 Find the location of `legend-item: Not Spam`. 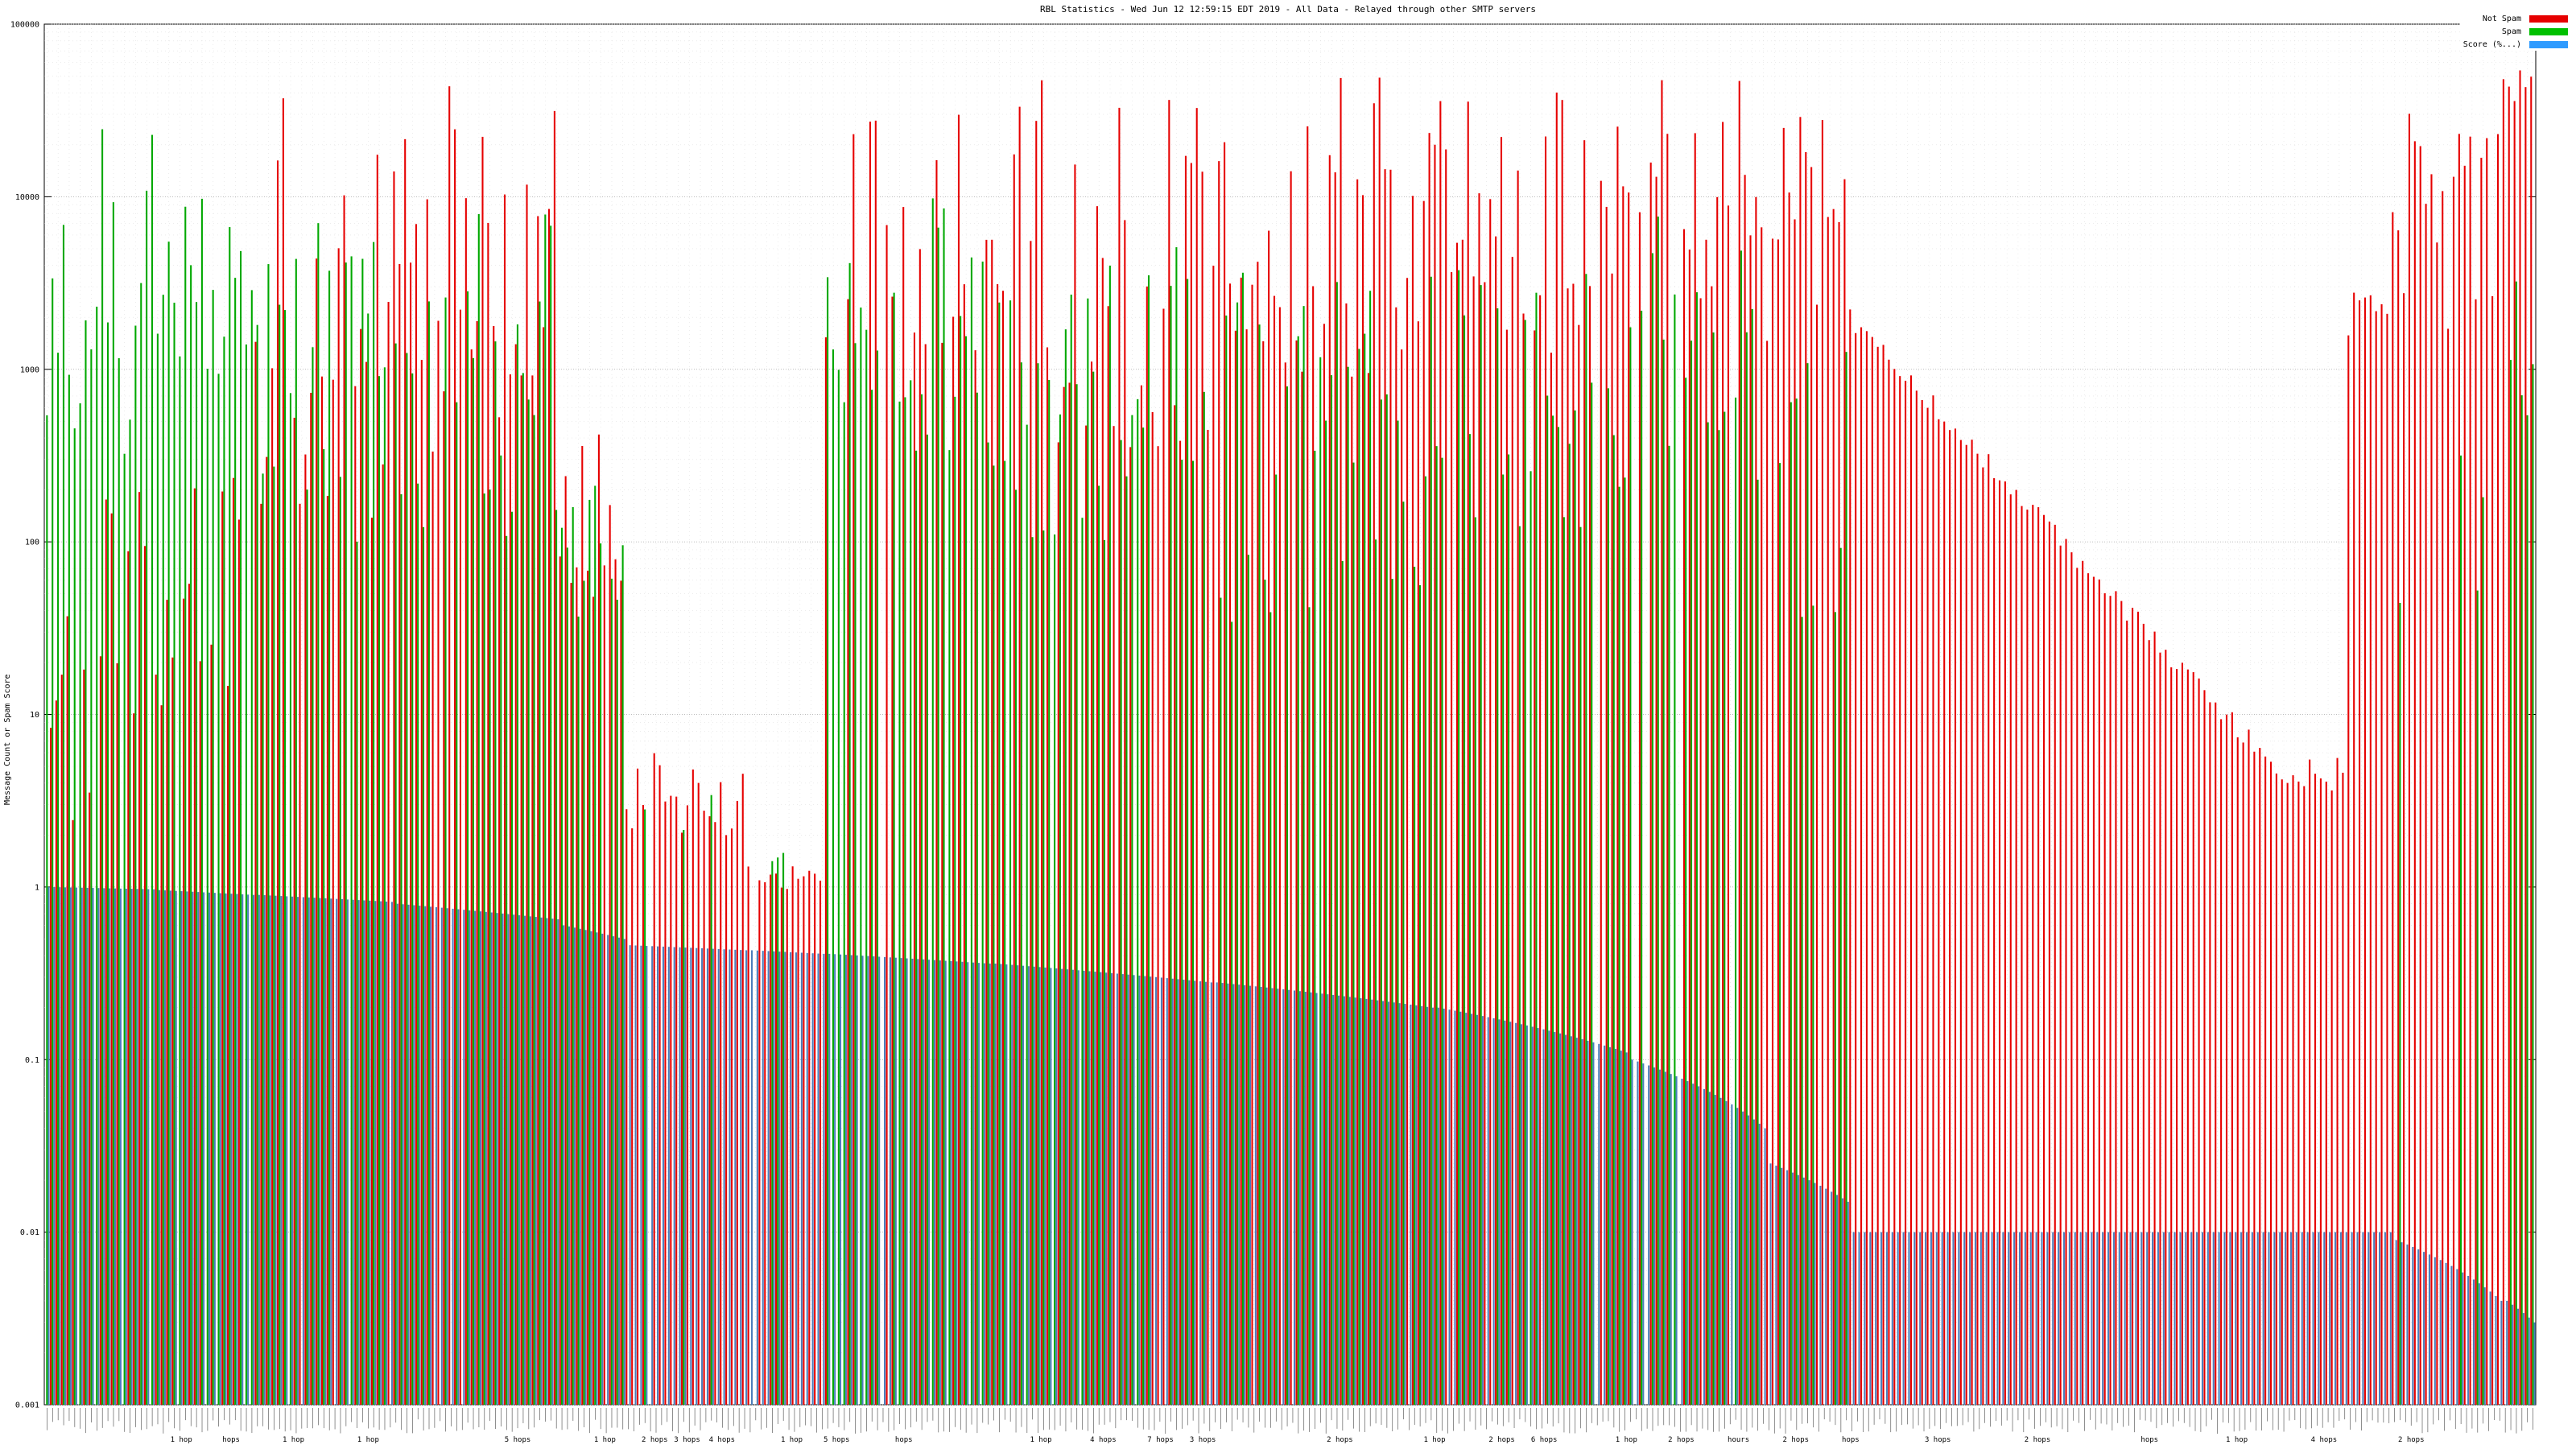

legend-item: Not Spam is located at coordinates (2525, 18).